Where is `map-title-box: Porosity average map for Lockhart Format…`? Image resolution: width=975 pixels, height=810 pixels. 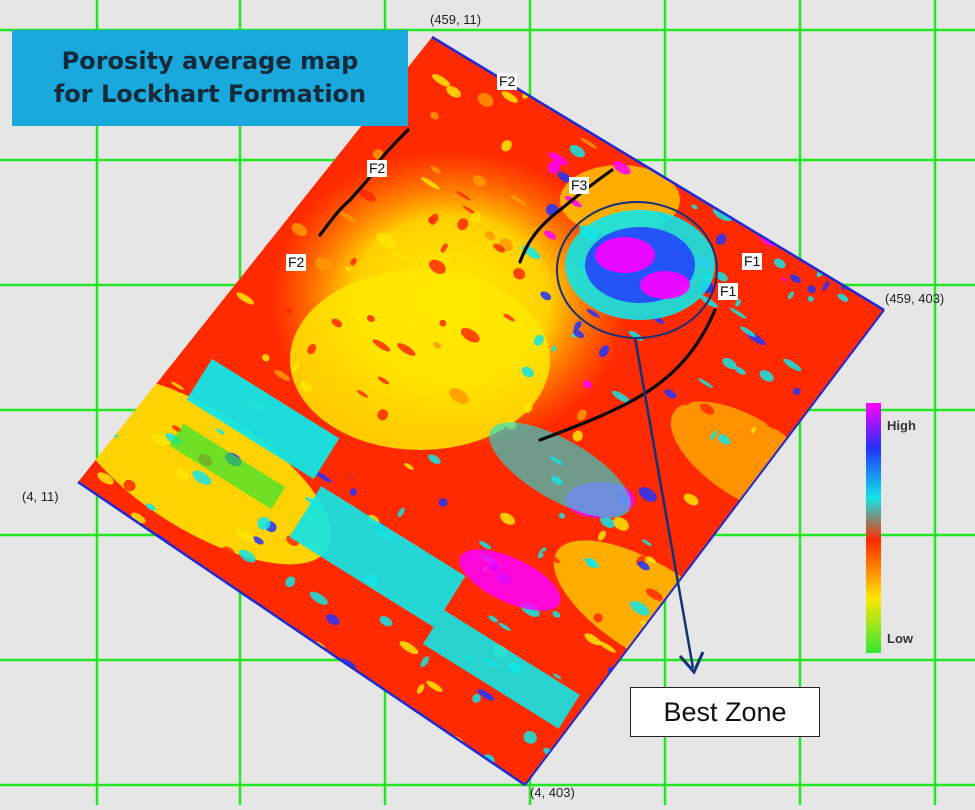
map-title-box: Porosity average map for Lockhart Format… is located at coordinates (210, 78).